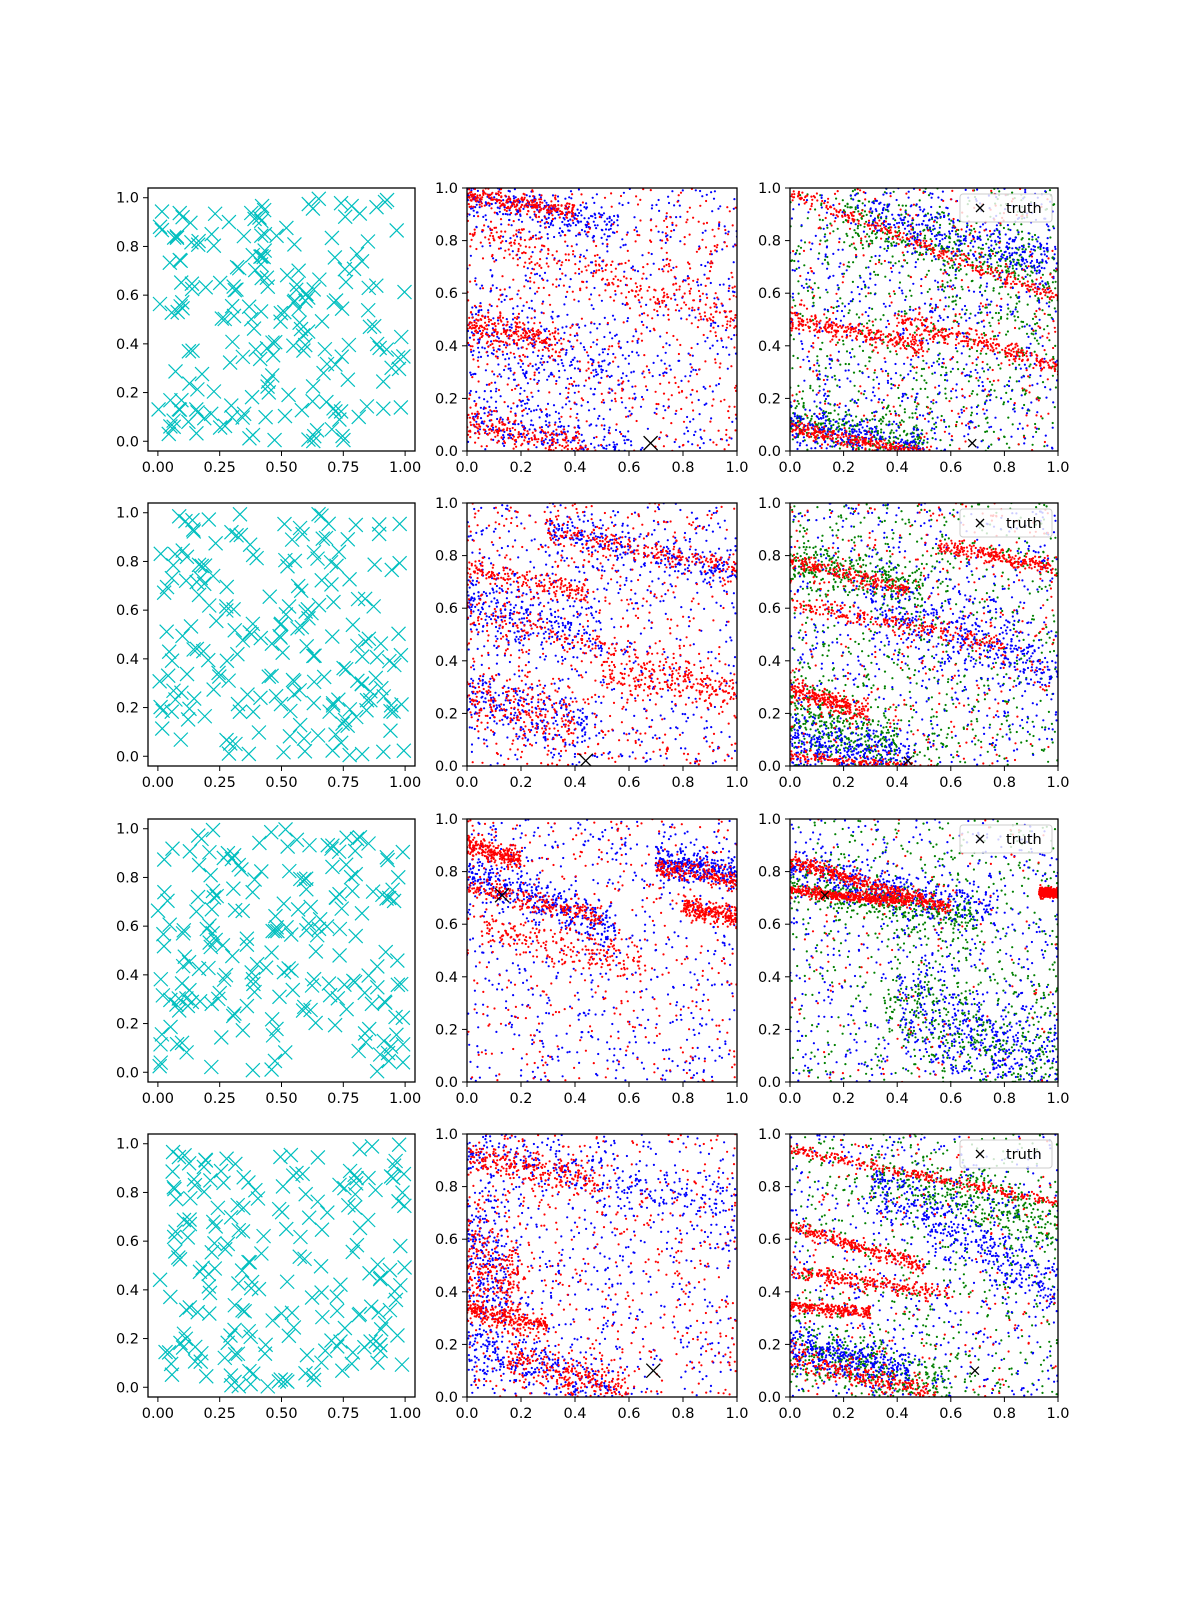 This screenshot has height=1600, width=1200. I want to click on y-tick-label: 0.4, so click(127, 345).